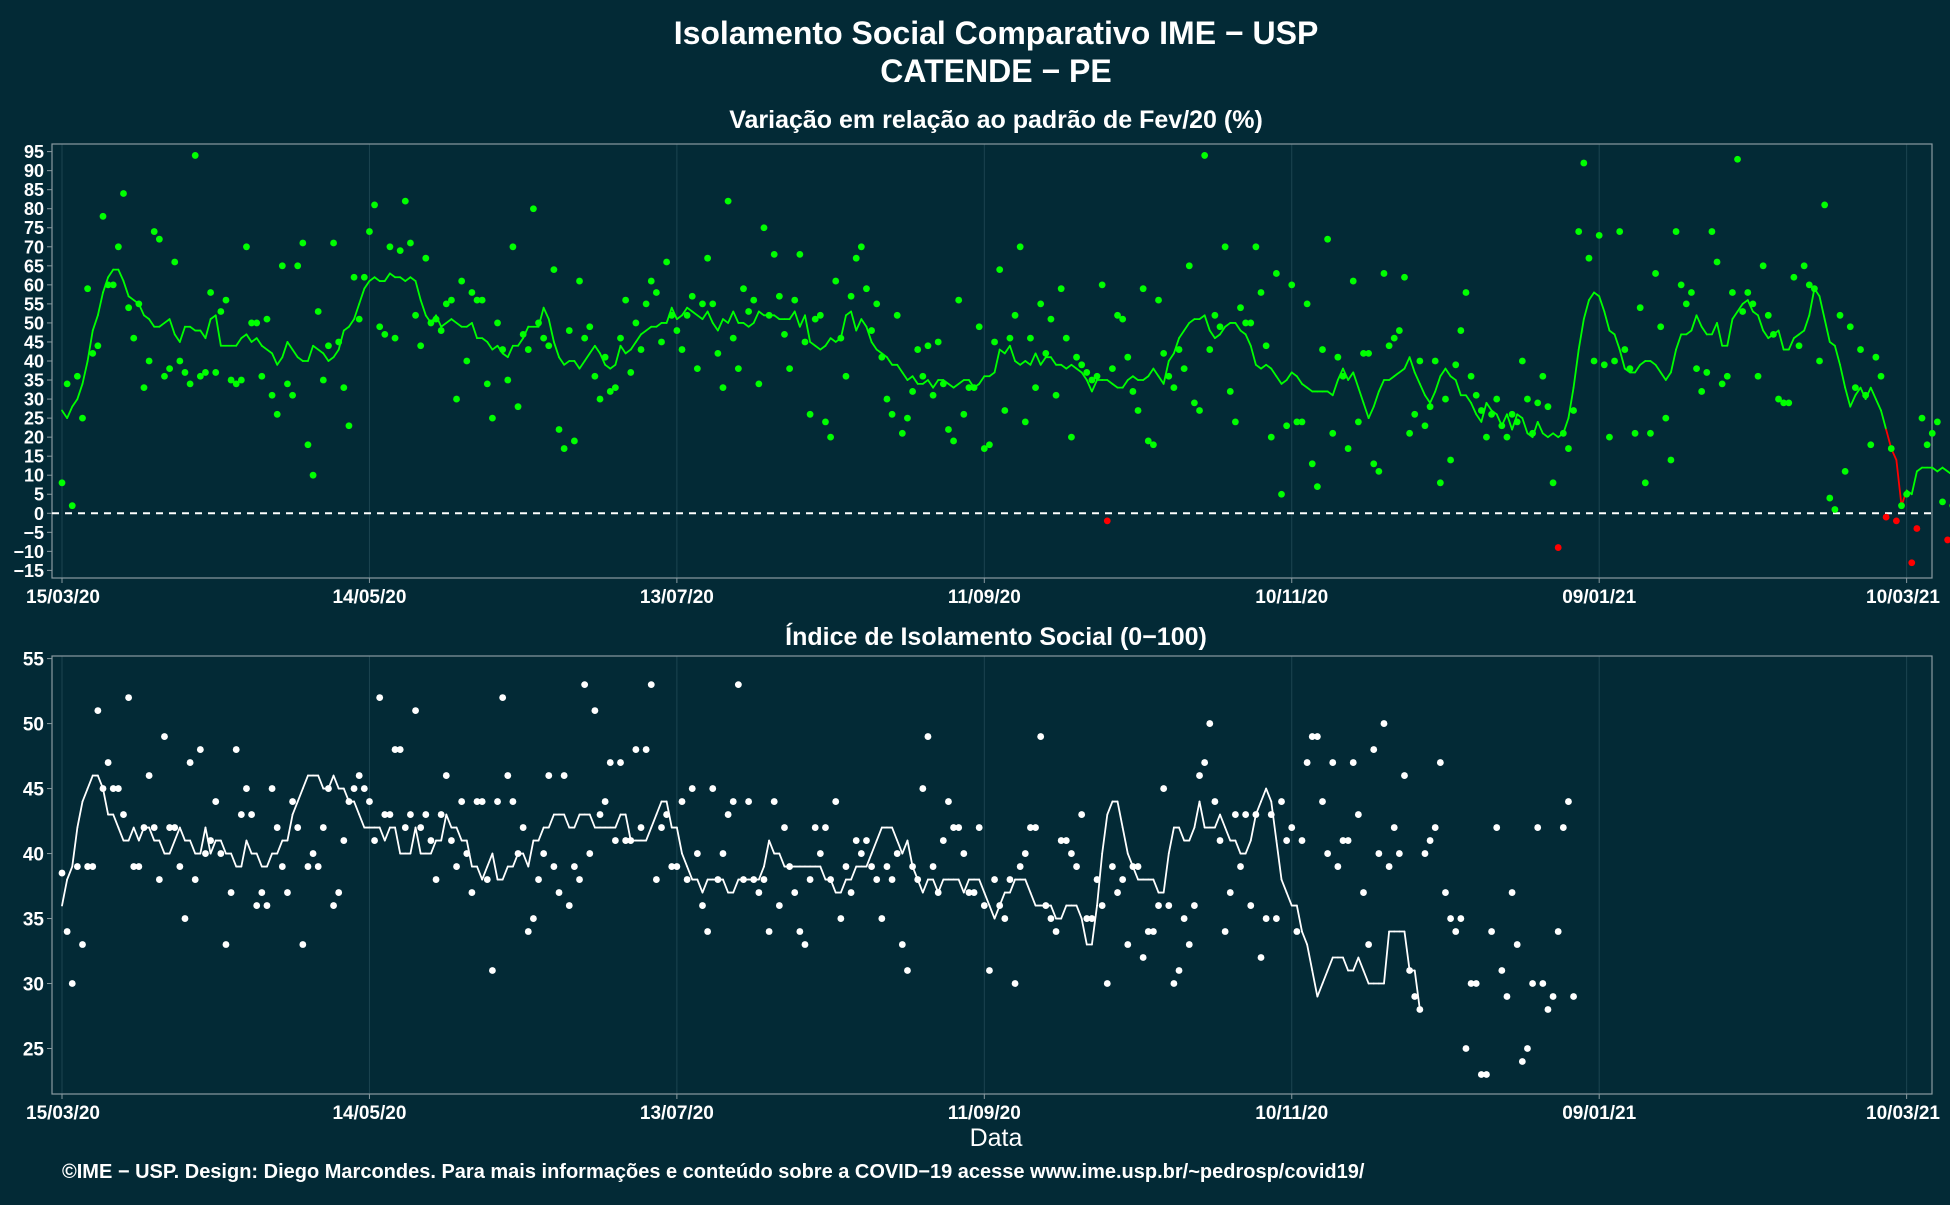 Image resolution: width=1950 pixels, height=1205 pixels. Describe the element at coordinates (1599, 597) in the screenshot. I see `x-tick-label: 09/01/21` at that location.